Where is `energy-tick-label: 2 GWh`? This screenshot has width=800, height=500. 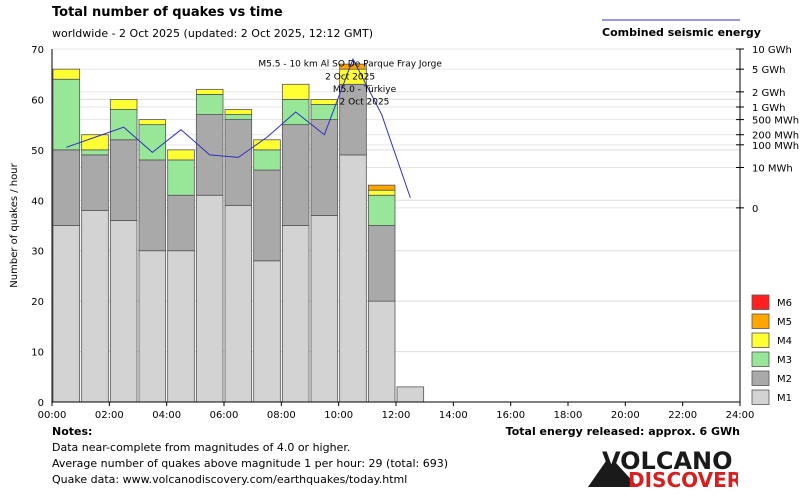
energy-tick-label: 2 GWh is located at coordinates (769, 93).